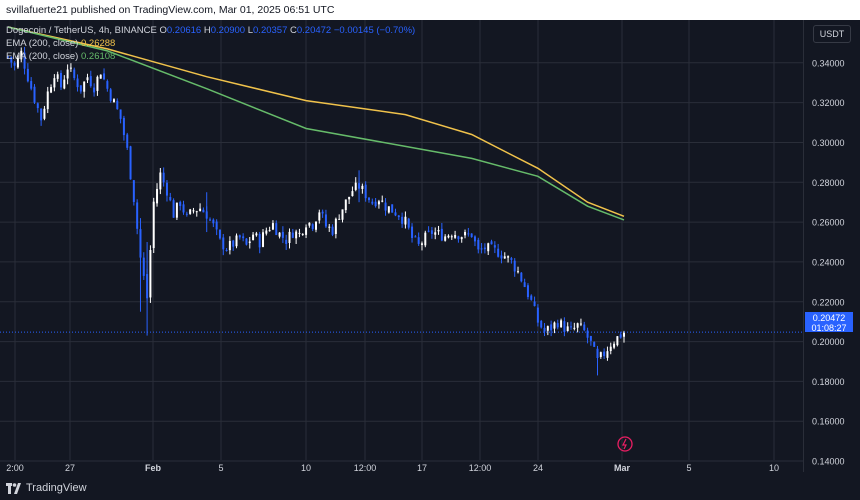  I want to click on legend-ema1-row: EMA (200, close) 0.26288, so click(210, 43).